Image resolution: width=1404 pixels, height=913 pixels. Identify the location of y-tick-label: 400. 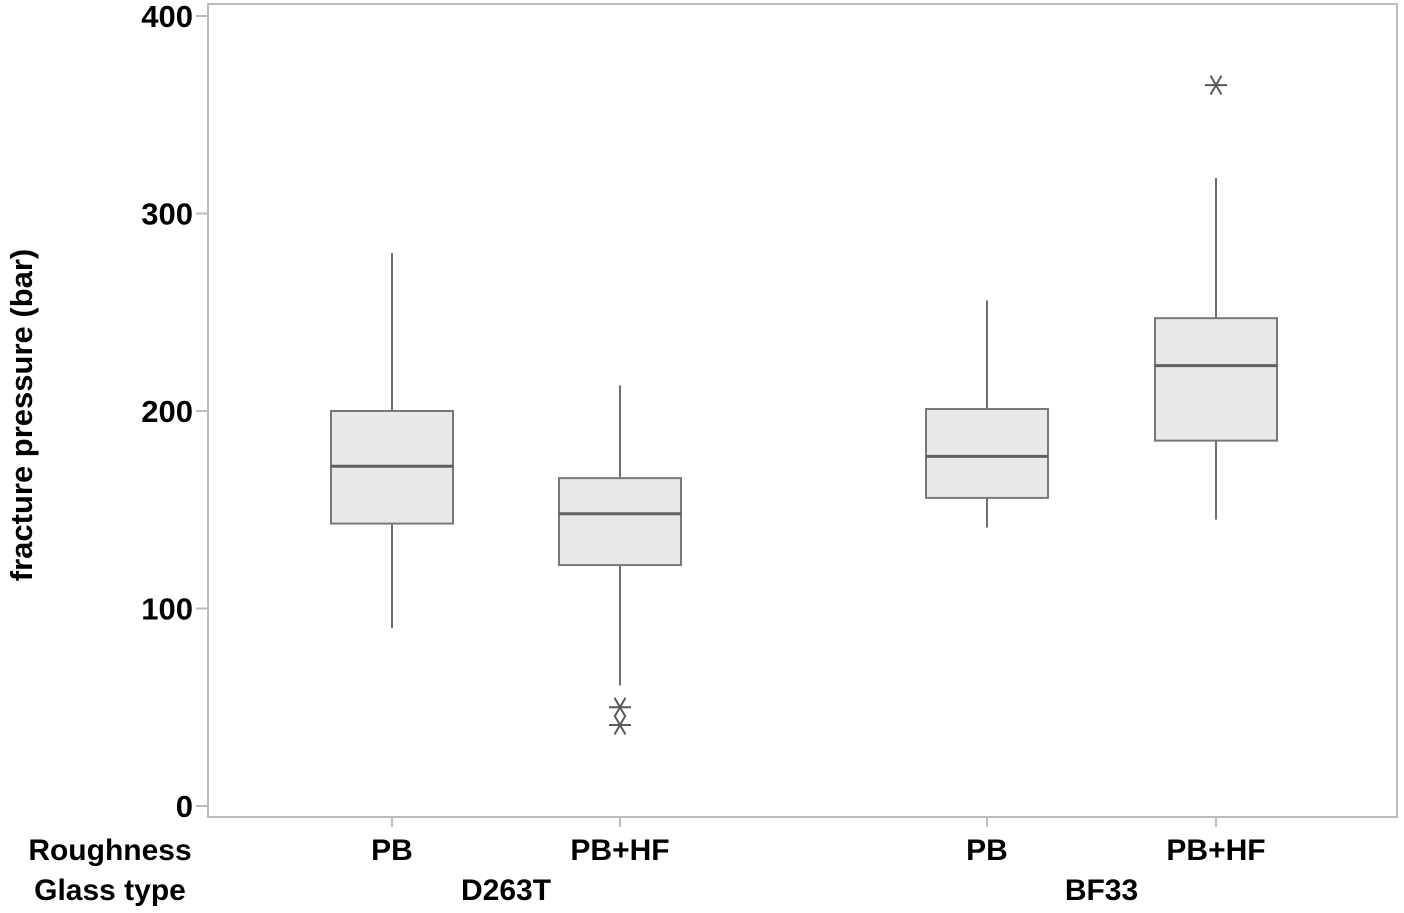
(167, 17).